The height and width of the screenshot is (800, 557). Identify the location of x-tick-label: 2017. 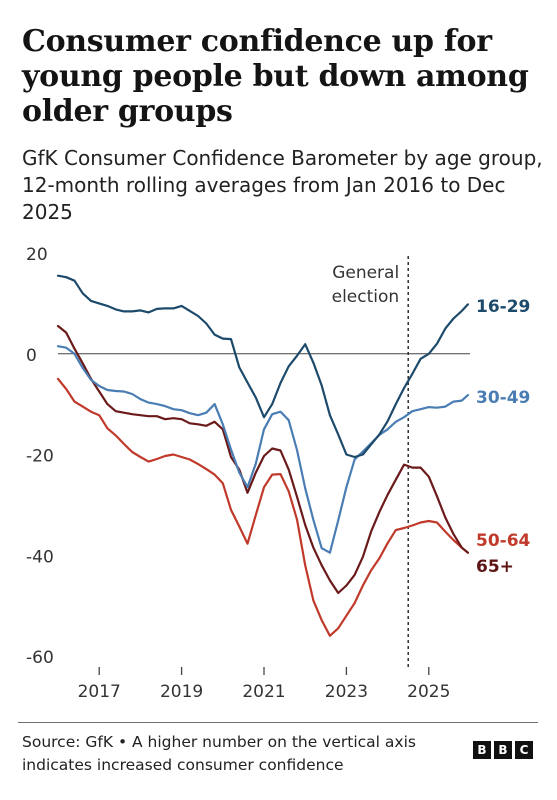
(99, 692).